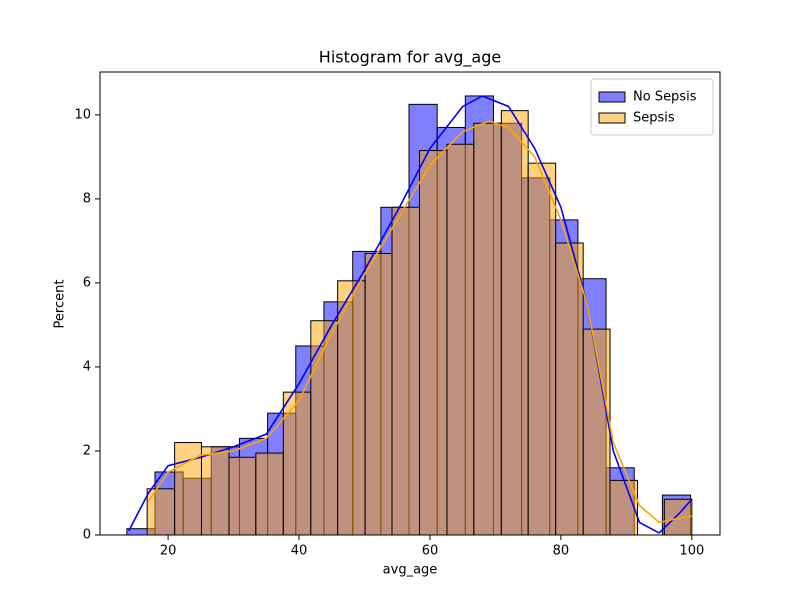 This screenshot has width=800, height=604. What do you see at coordinates (654, 118) in the screenshot?
I see `legend-label: Sepsis` at bounding box center [654, 118].